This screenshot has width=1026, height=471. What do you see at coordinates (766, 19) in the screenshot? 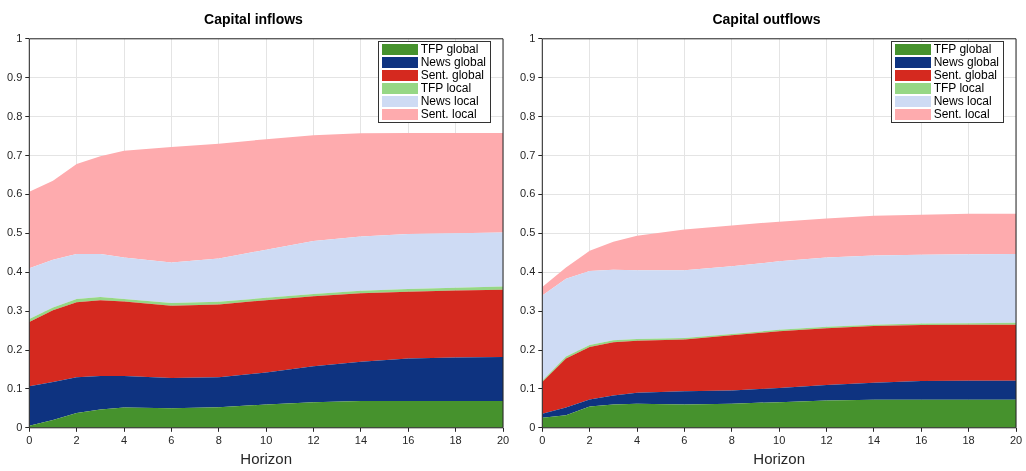
I see `chart-title: Capital outflows` at bounding box center [766, 19].